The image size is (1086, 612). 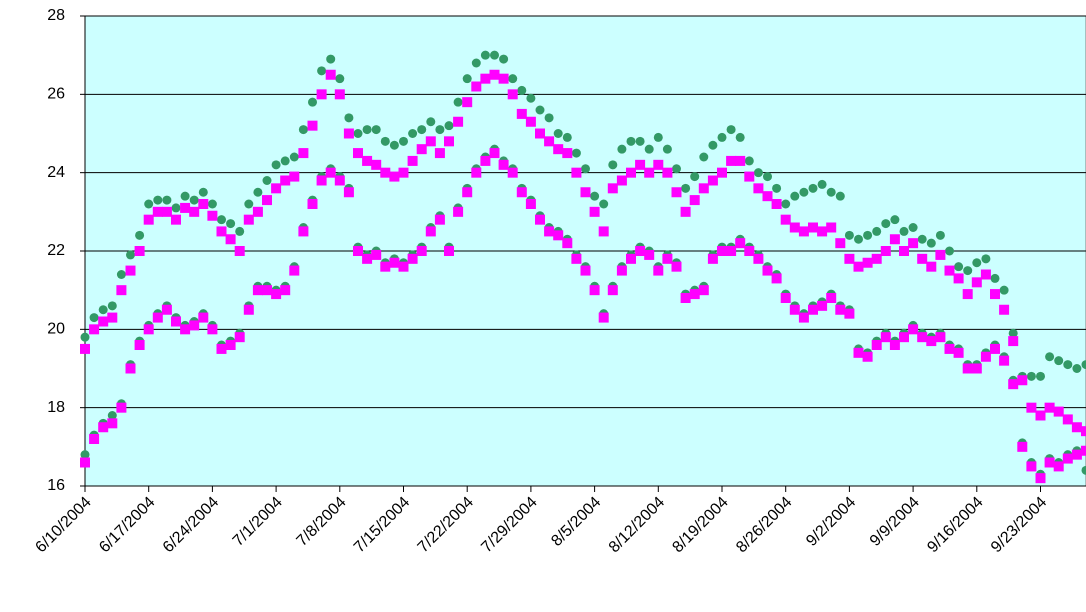 I want to click on x-tick-label: 9/23/2004, so click(x=1019, y=525).